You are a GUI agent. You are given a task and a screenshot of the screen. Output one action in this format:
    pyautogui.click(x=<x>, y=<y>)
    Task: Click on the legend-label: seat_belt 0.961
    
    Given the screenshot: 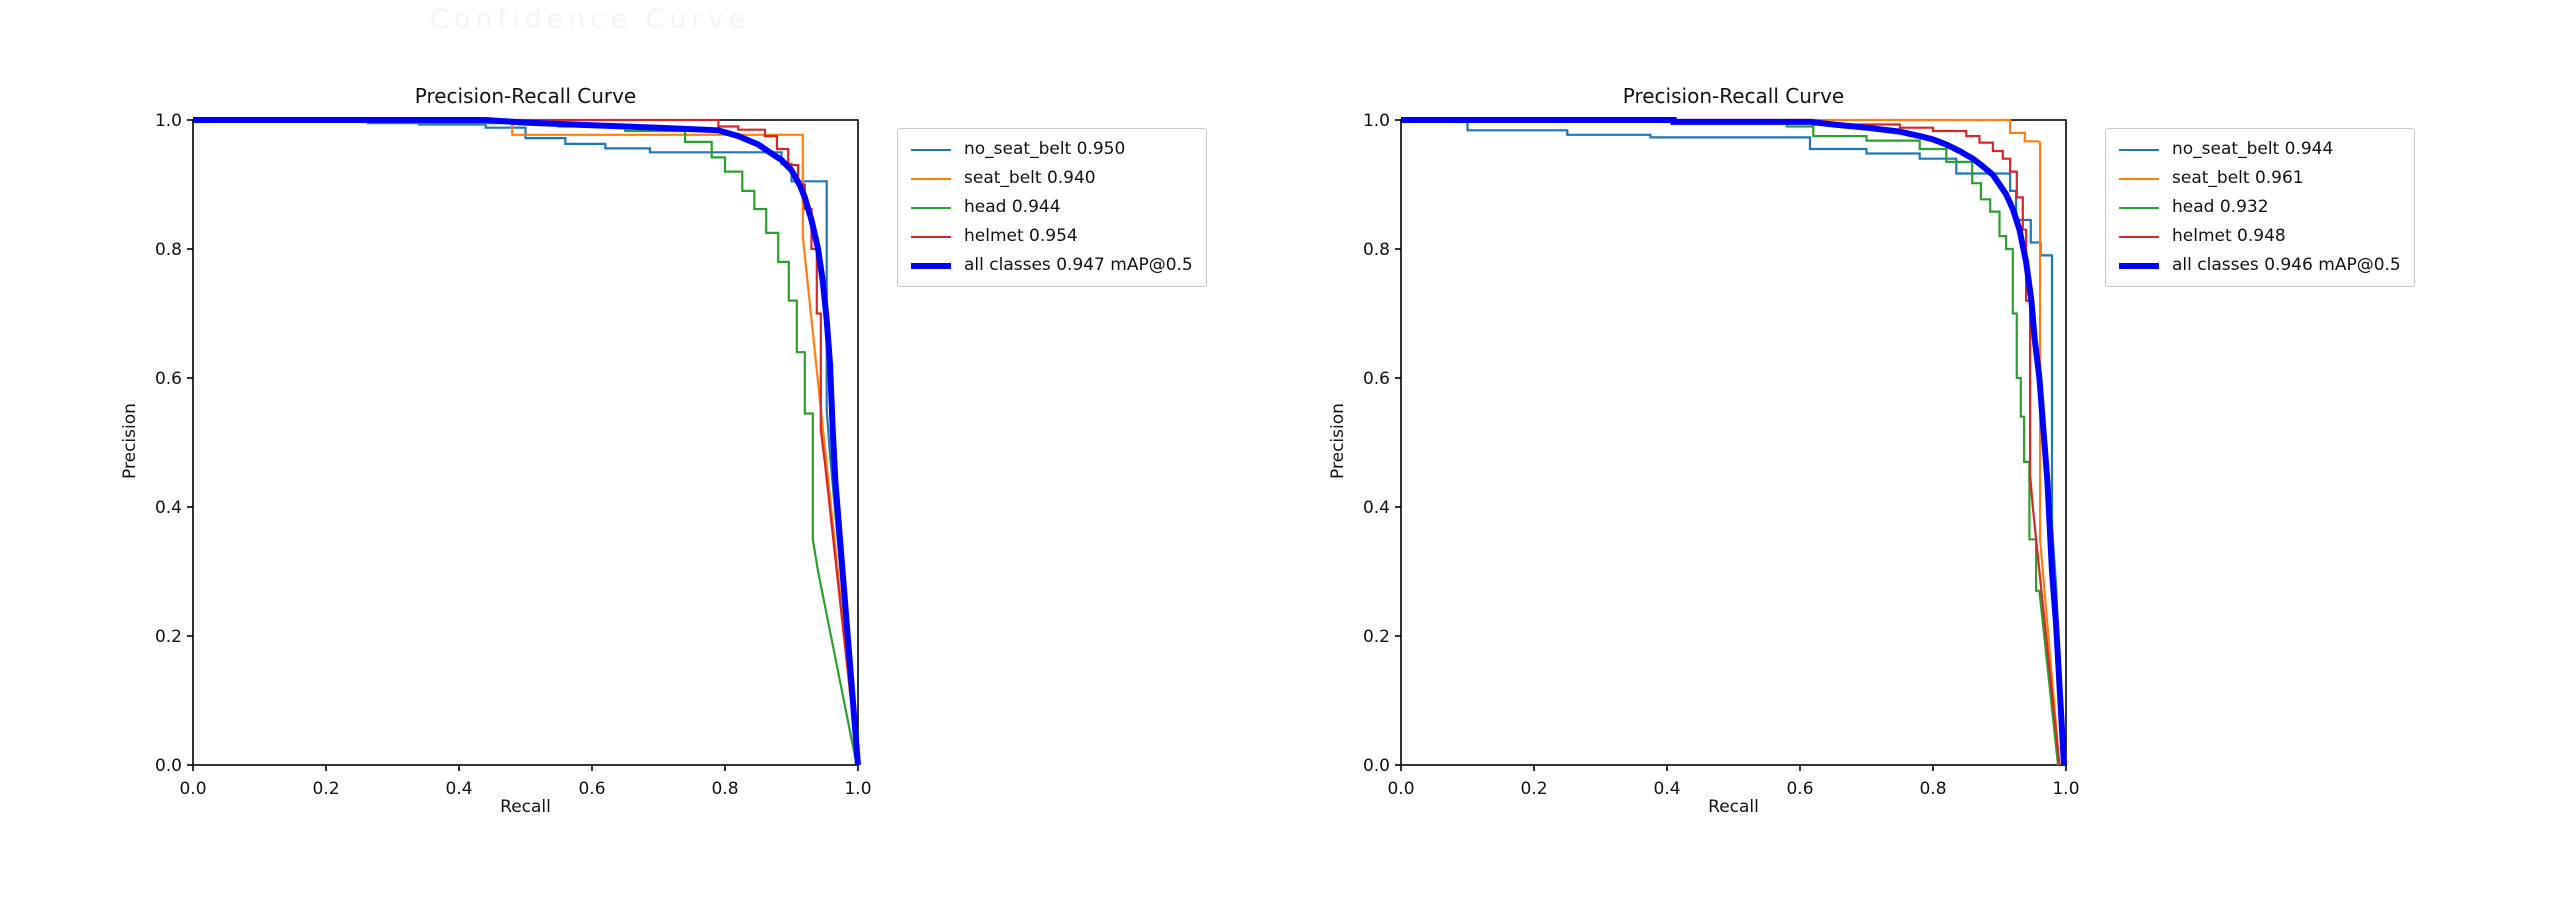 What is the action you would take?
    pyautogui.click(x=2238, y=178)
    